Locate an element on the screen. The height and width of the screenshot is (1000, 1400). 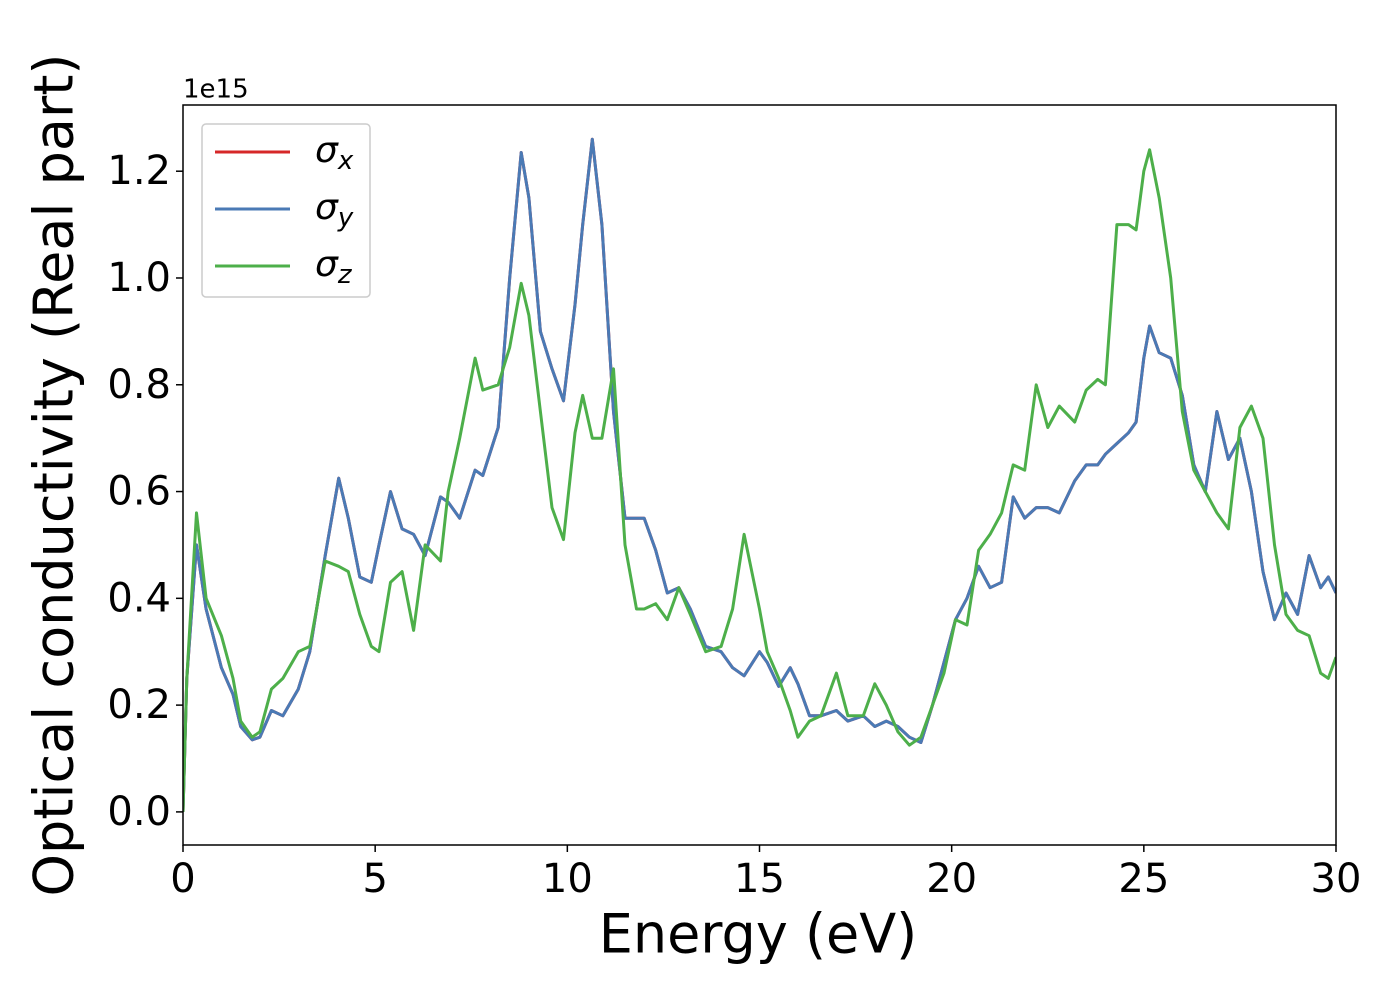
legend-label: σz is located at coordinates (334, 267).